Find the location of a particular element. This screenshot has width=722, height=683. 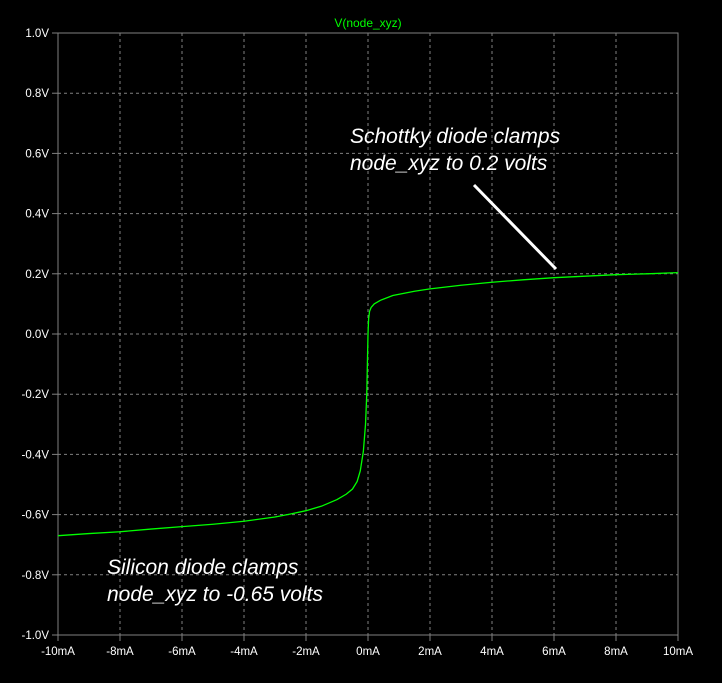

x-tick-label: -4mA is located at coordinates (244, 652).